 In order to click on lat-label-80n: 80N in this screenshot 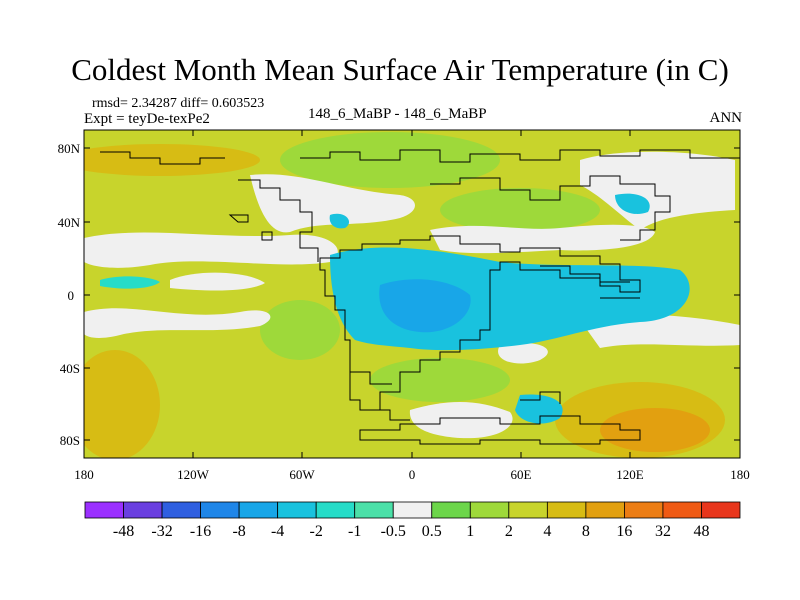, I will do `click(69, 148)`.